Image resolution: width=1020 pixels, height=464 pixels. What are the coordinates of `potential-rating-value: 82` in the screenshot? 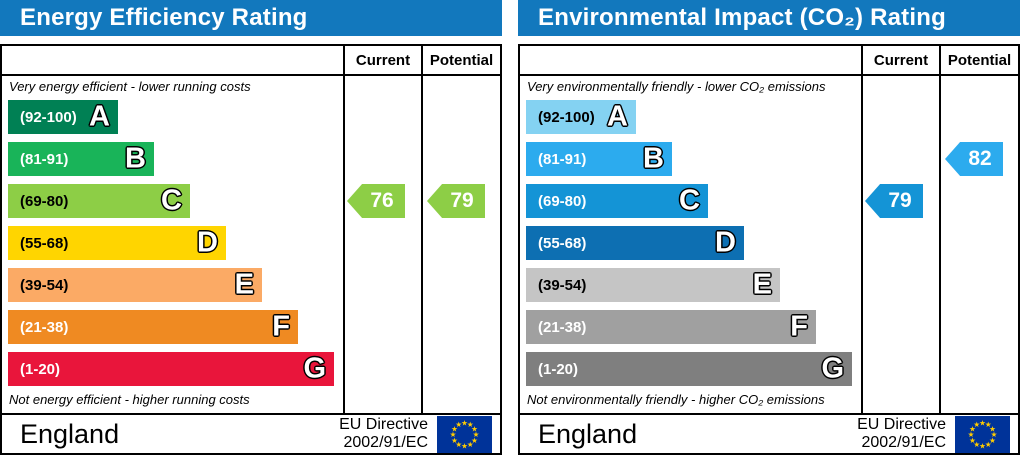 It's located at (980, 158).